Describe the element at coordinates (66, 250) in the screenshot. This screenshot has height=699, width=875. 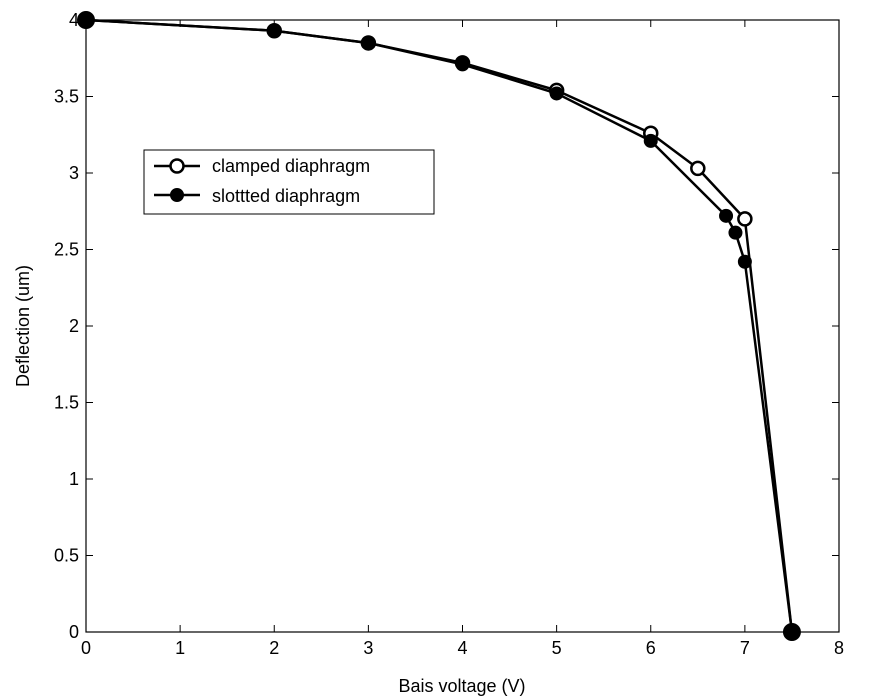
I see `y-tick-label: 2.5` at that location.